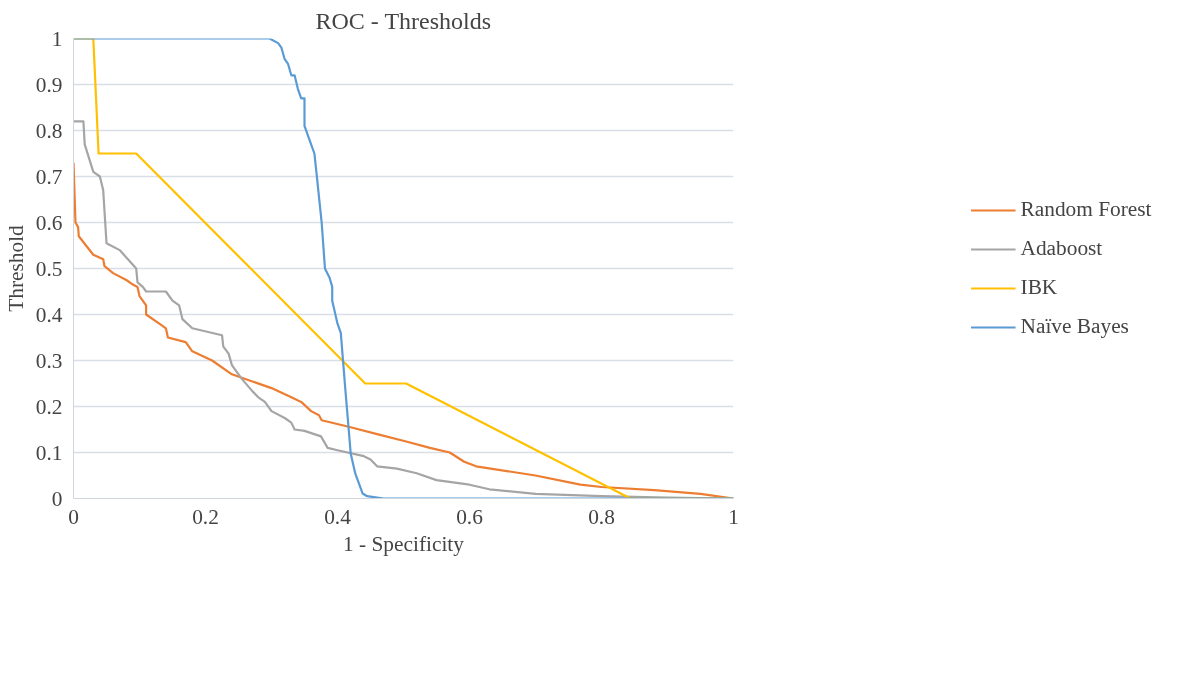 This screenshot has width=1197, height=675. I want to click on y-tick-label: 0.2, so click(49, 406).